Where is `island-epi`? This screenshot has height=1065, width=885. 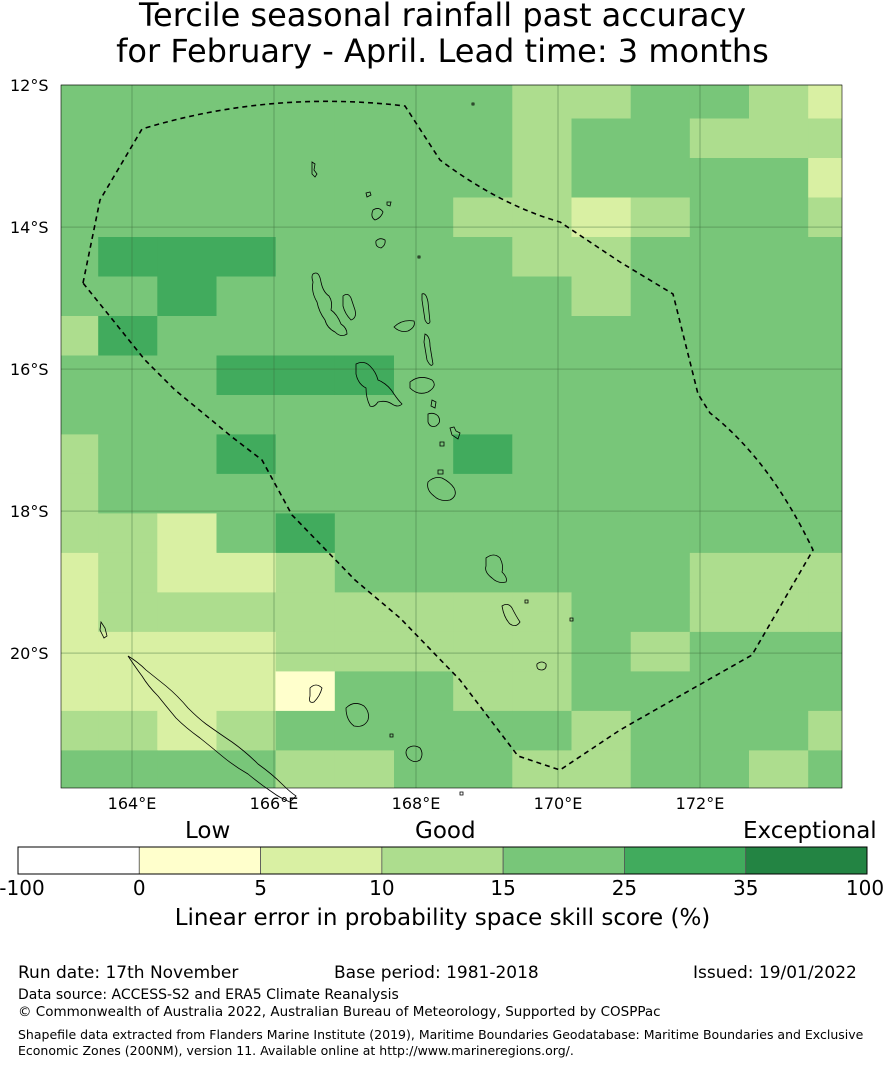 island-epi is located at coordinates (433, 419).